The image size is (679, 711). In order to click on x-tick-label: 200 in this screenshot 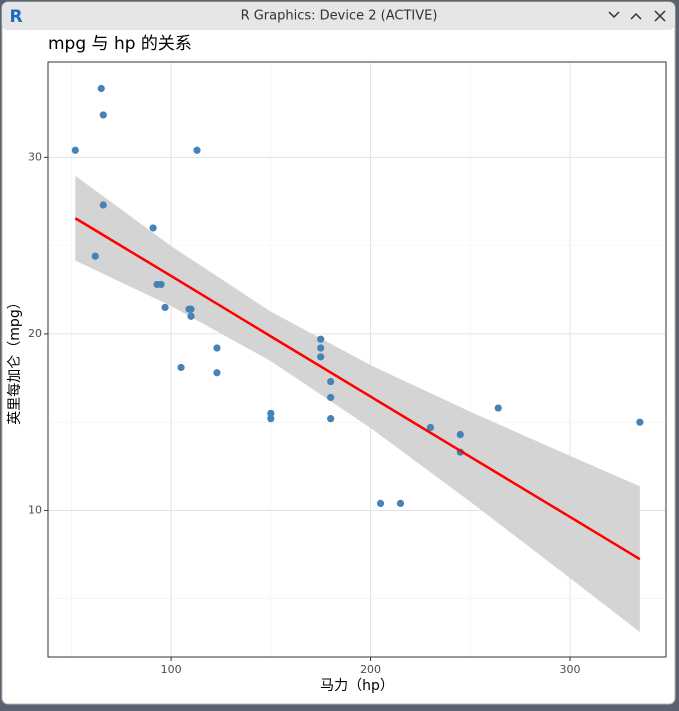, I will do `click(370, 669)`.